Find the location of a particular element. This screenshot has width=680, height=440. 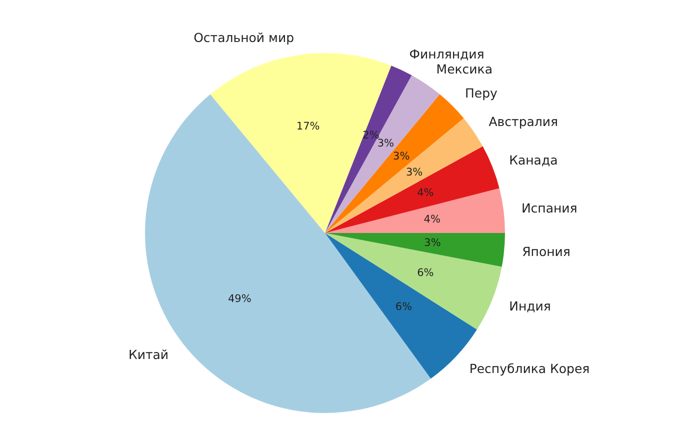

slice-label: Остальной мир is located at coordinates (244, 37).